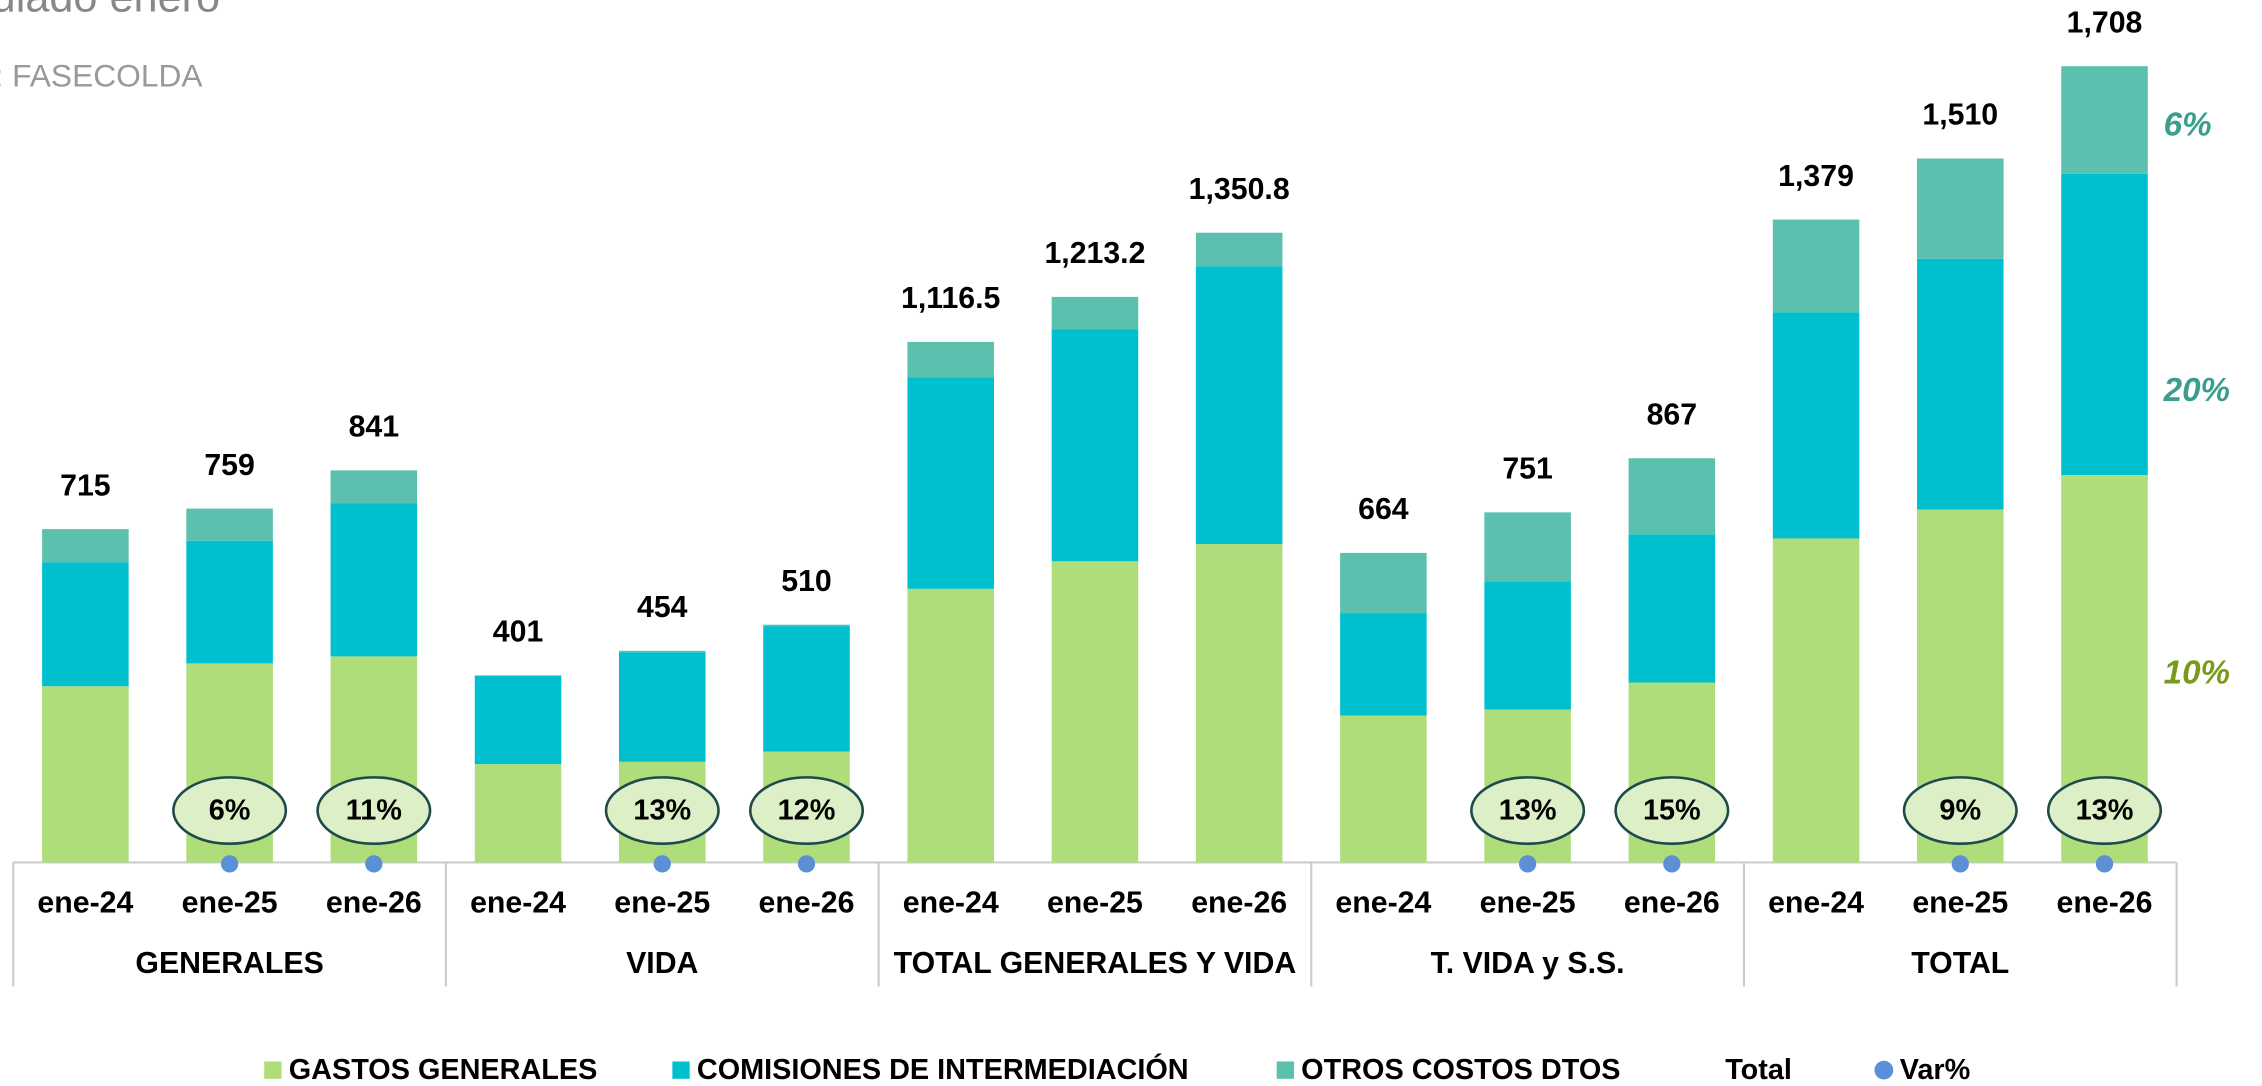 The width and height of the screenshot is (2262, 1086). What do you see at coordinates (1239, 189) in the screenshot?
I see `total-label: 1,350.8` at bounding box center [1239, 189].